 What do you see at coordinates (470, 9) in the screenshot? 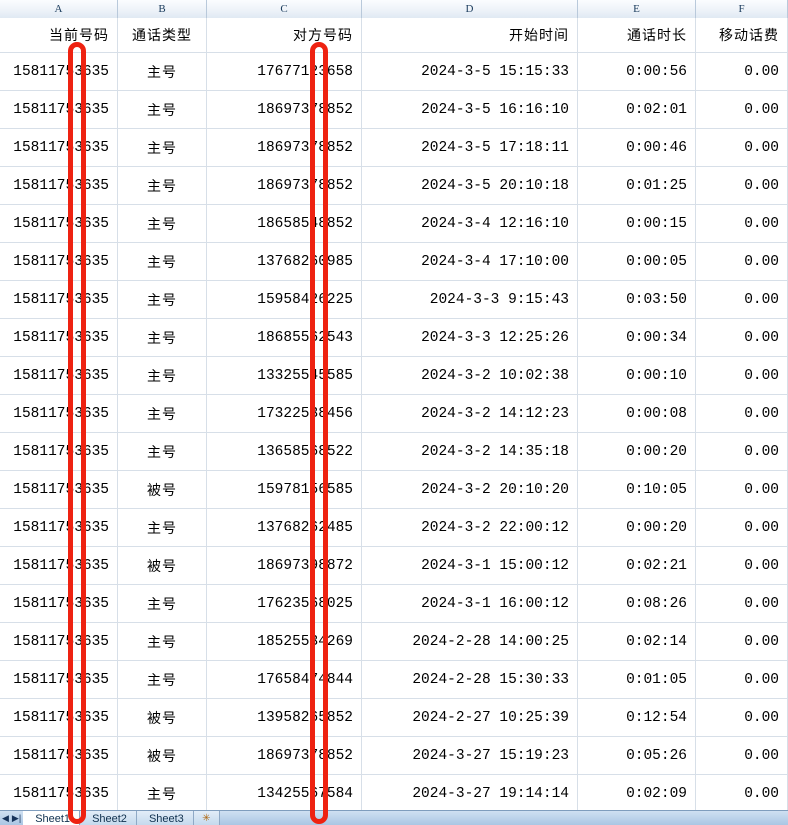
I see `column-header-d: D` at bounding box center [470, 9].